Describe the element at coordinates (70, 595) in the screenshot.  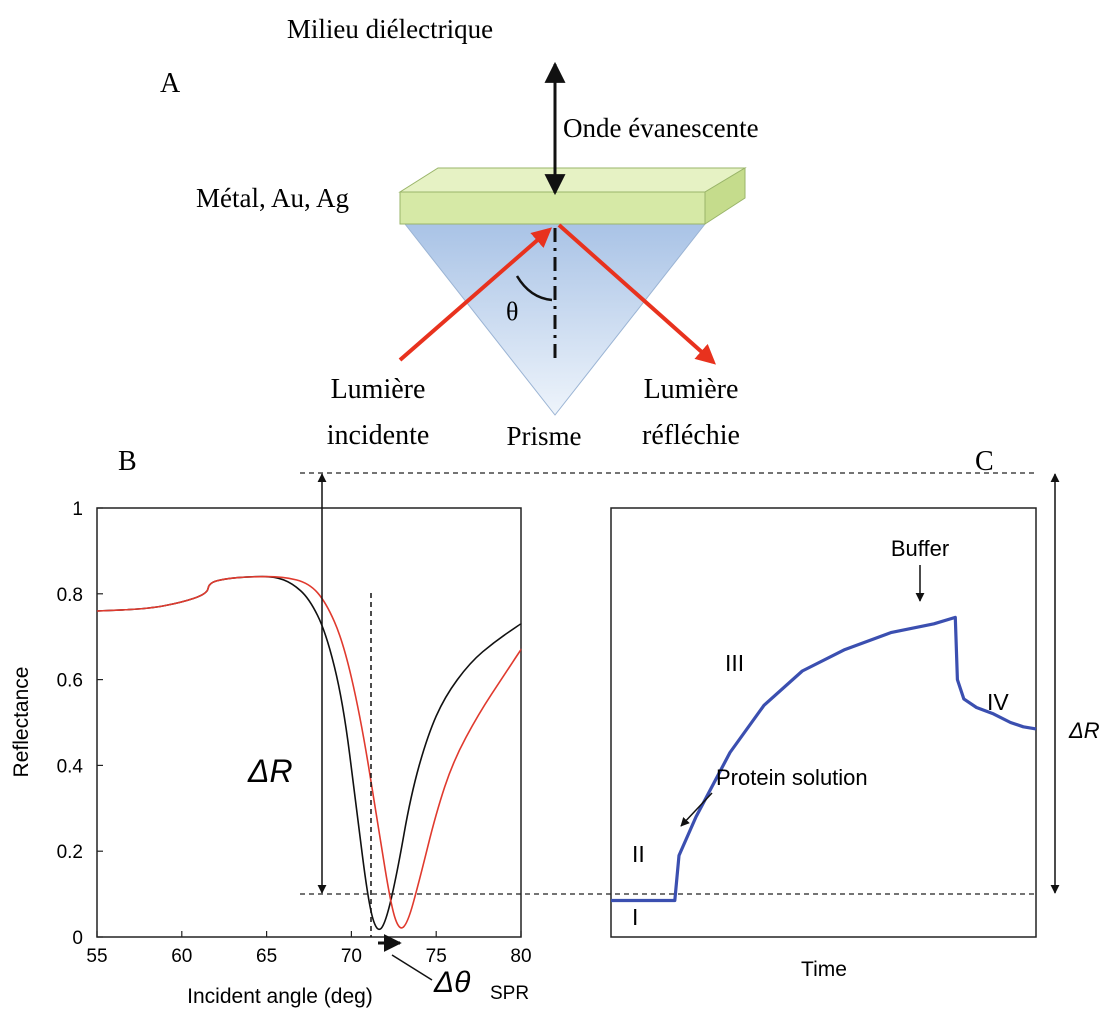
I see `y-tick-label: 0.8` at that location.